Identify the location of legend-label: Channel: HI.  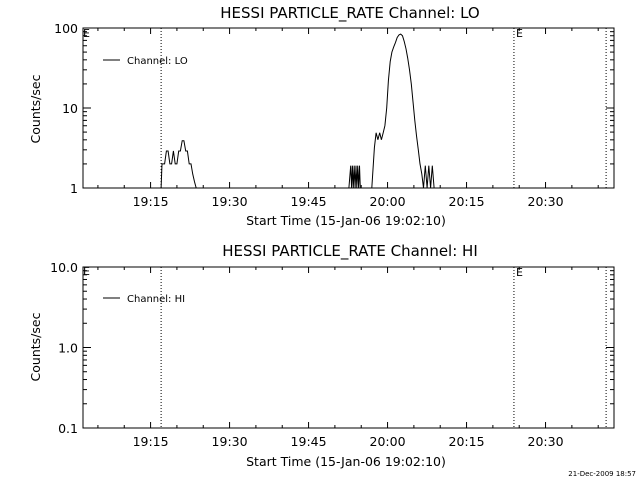
(156, 299).